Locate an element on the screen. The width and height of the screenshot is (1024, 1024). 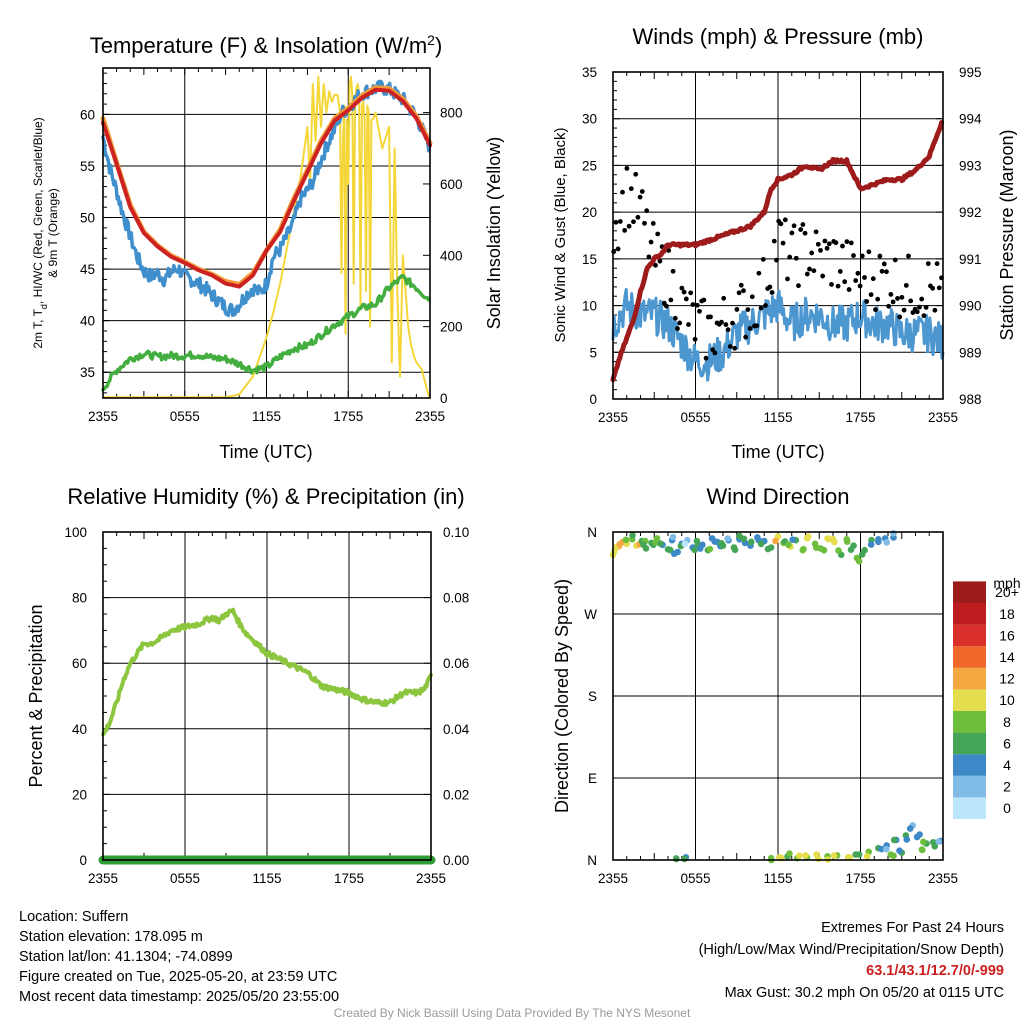
y-tick-label: 25 is located at coordinates (589, 165).